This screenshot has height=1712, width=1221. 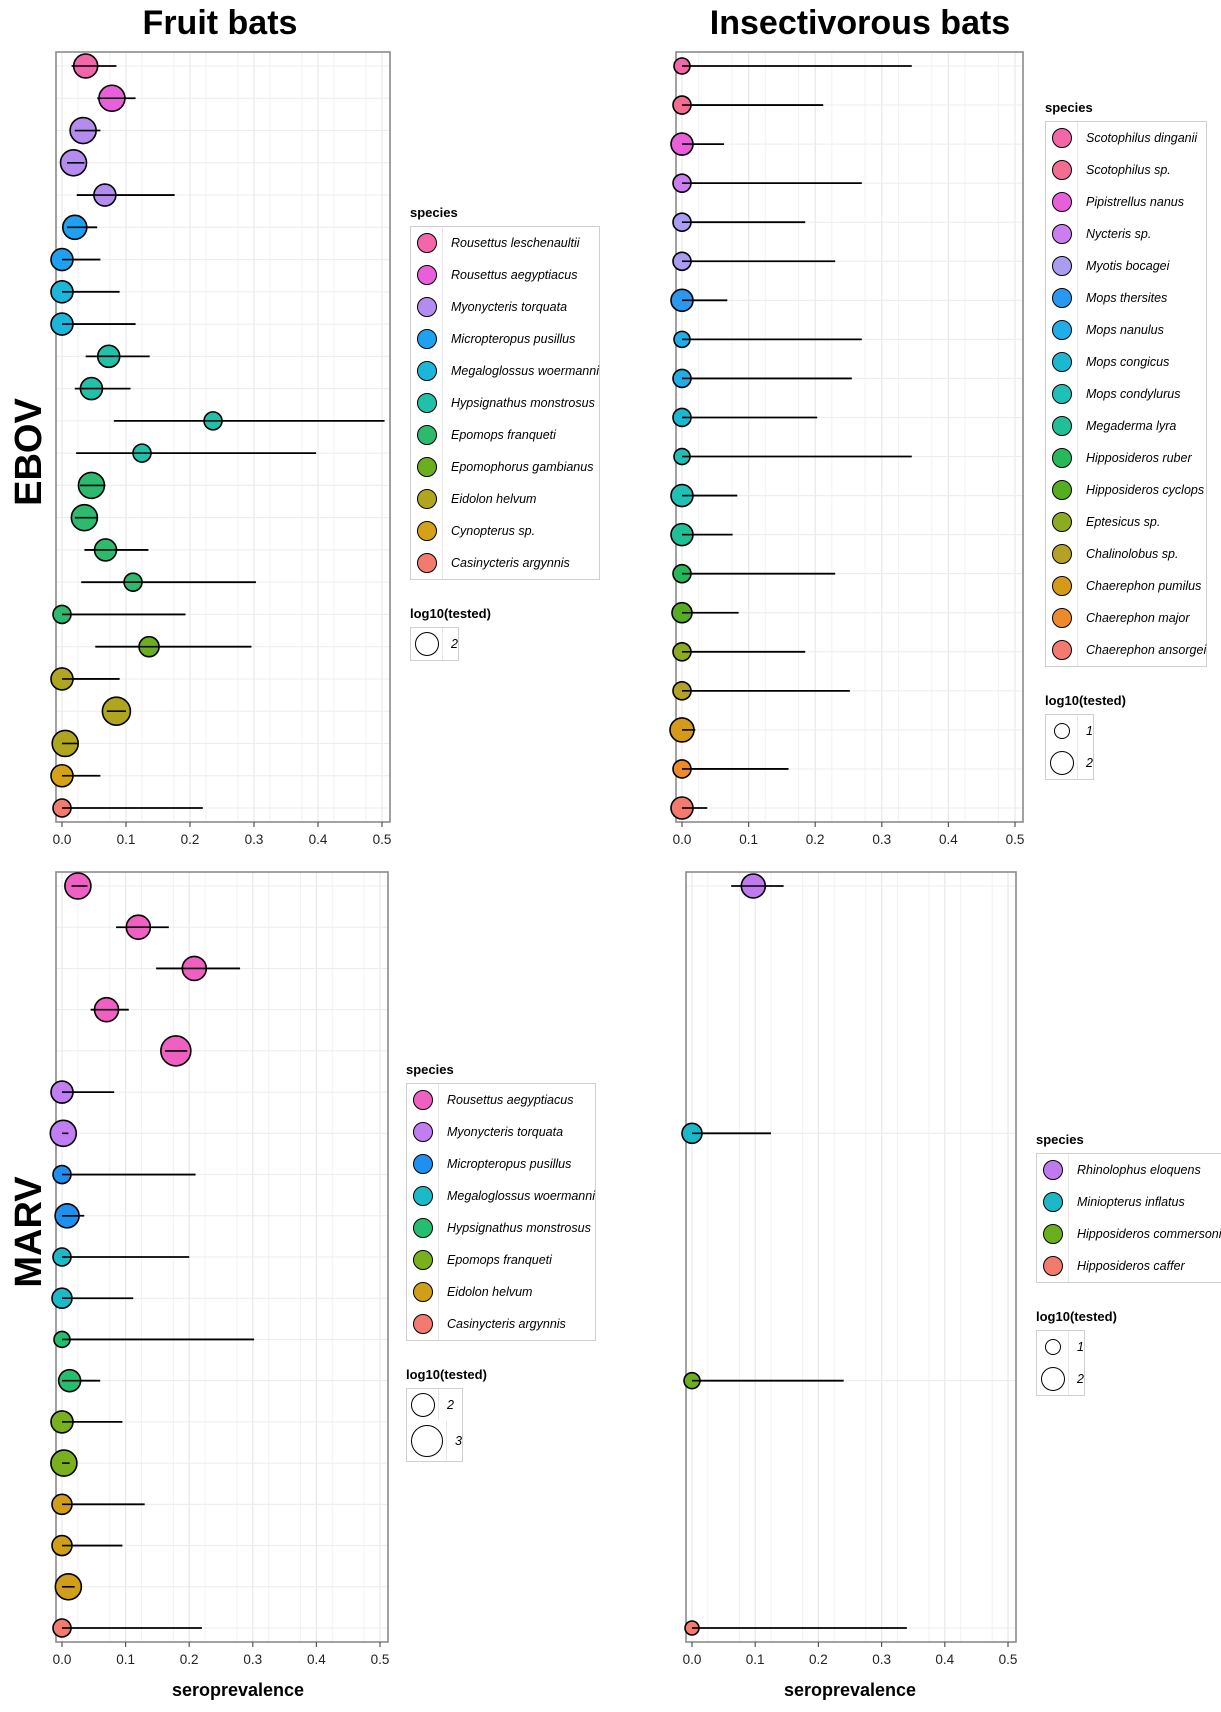 I want to click on legend-label: Epomops franqueti, so click(x=503, y=435).